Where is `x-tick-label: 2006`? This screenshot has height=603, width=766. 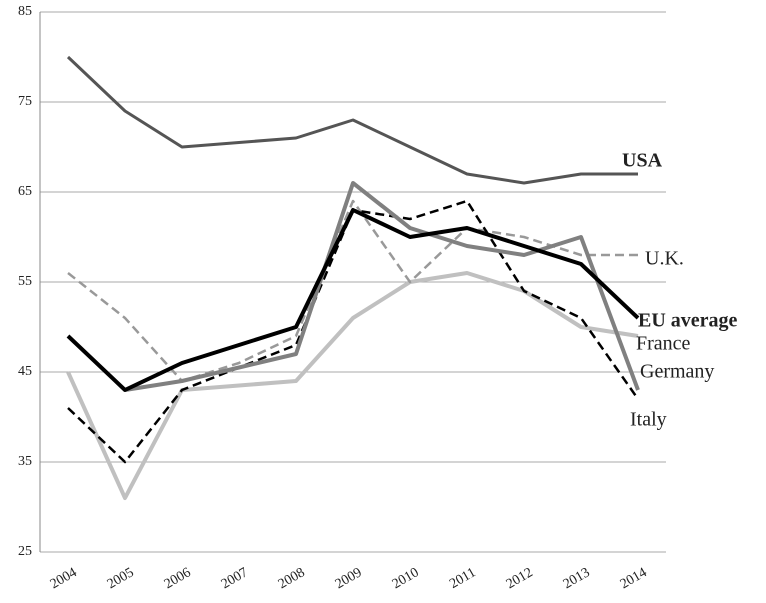
x-tick-label: 2006 is located at coordinates (178, 578).